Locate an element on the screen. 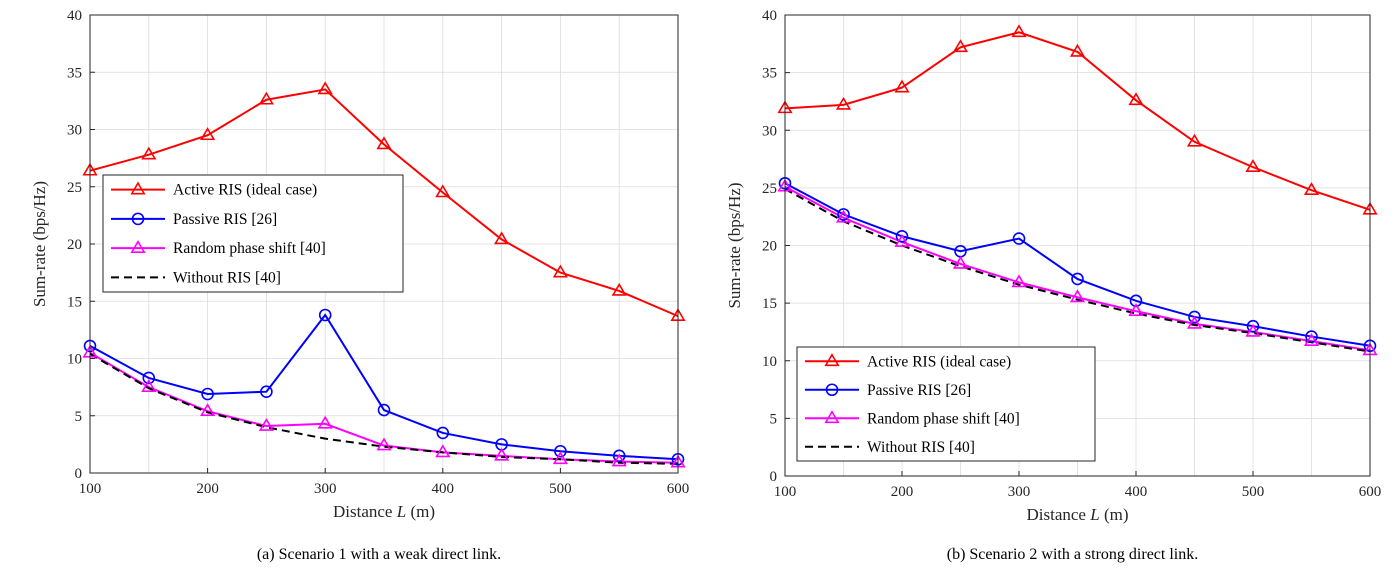 This screenshot has width=1398, height=574. y-axis-label-a: Sum-rate (bps/Hz) is located at coordinates (39, 244).